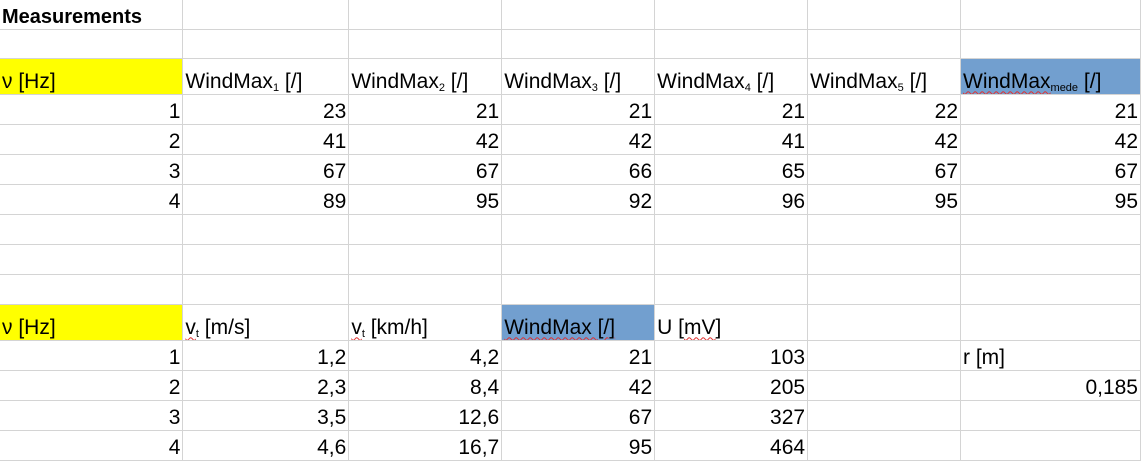  I want to click on cell: 66, so click(578, 169).